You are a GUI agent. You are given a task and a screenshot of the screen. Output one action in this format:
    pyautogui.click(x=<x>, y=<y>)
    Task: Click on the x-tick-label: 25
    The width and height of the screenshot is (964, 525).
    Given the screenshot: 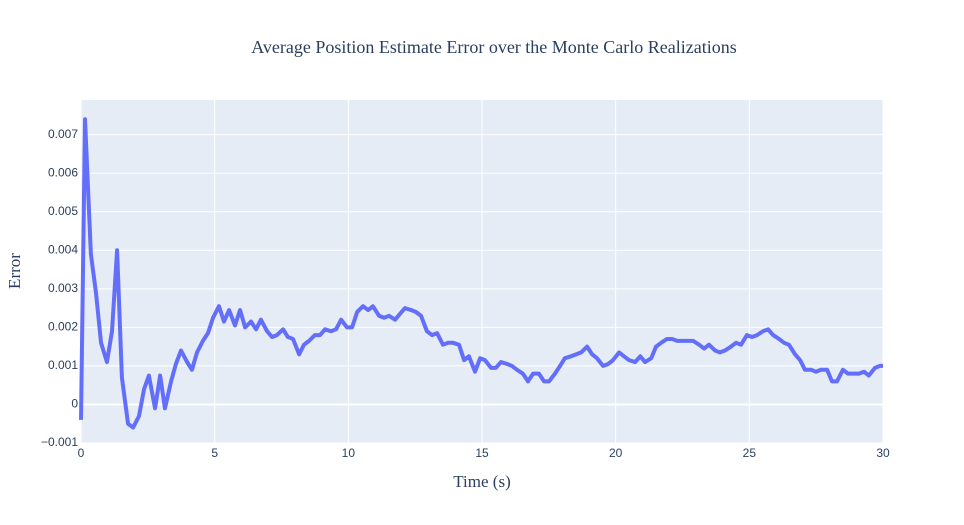 What is the action you would take?
    pyautogui.click(x=750, y=453)
    